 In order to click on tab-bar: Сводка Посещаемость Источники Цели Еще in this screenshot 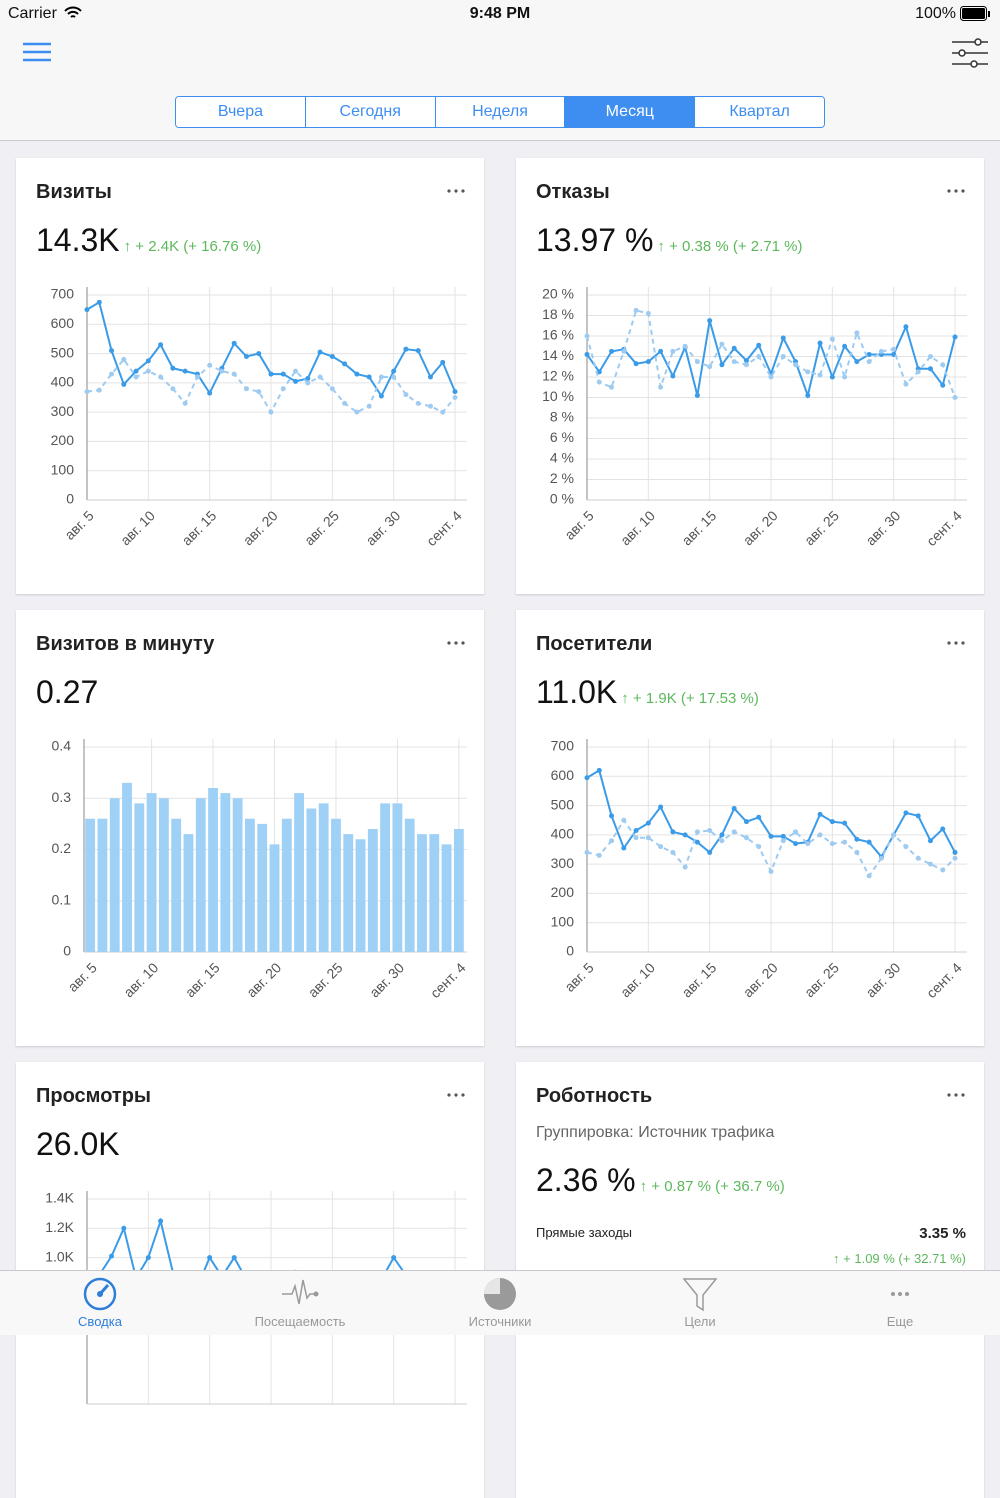, I will do `click(500, 1302)`.